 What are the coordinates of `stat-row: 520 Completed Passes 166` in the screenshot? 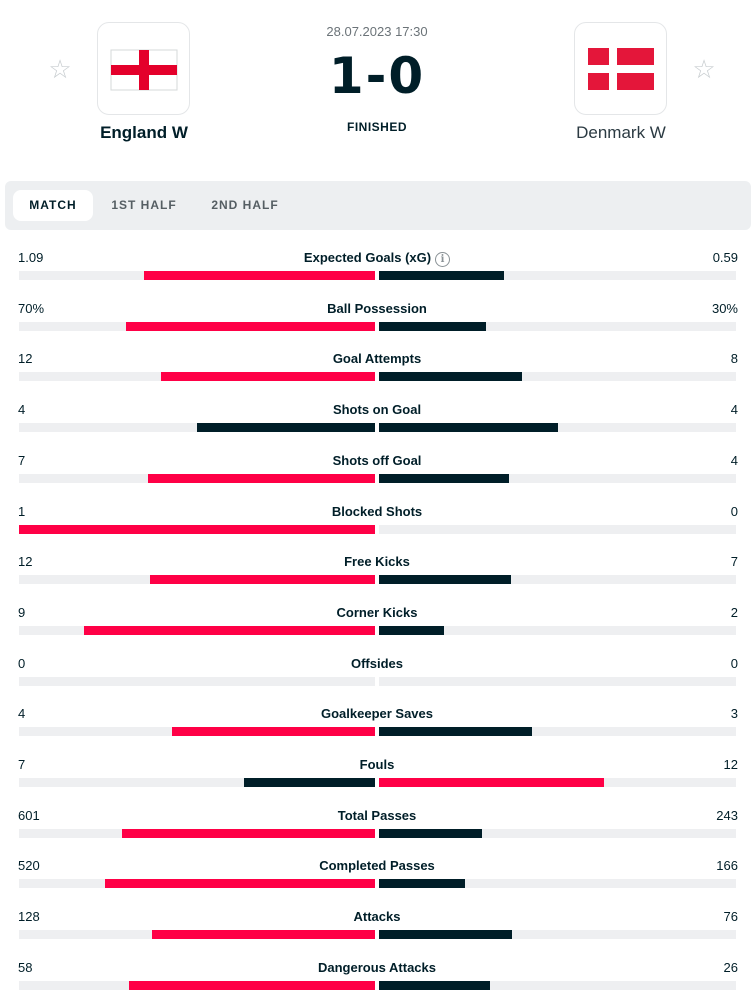 It's located at (377, 873).